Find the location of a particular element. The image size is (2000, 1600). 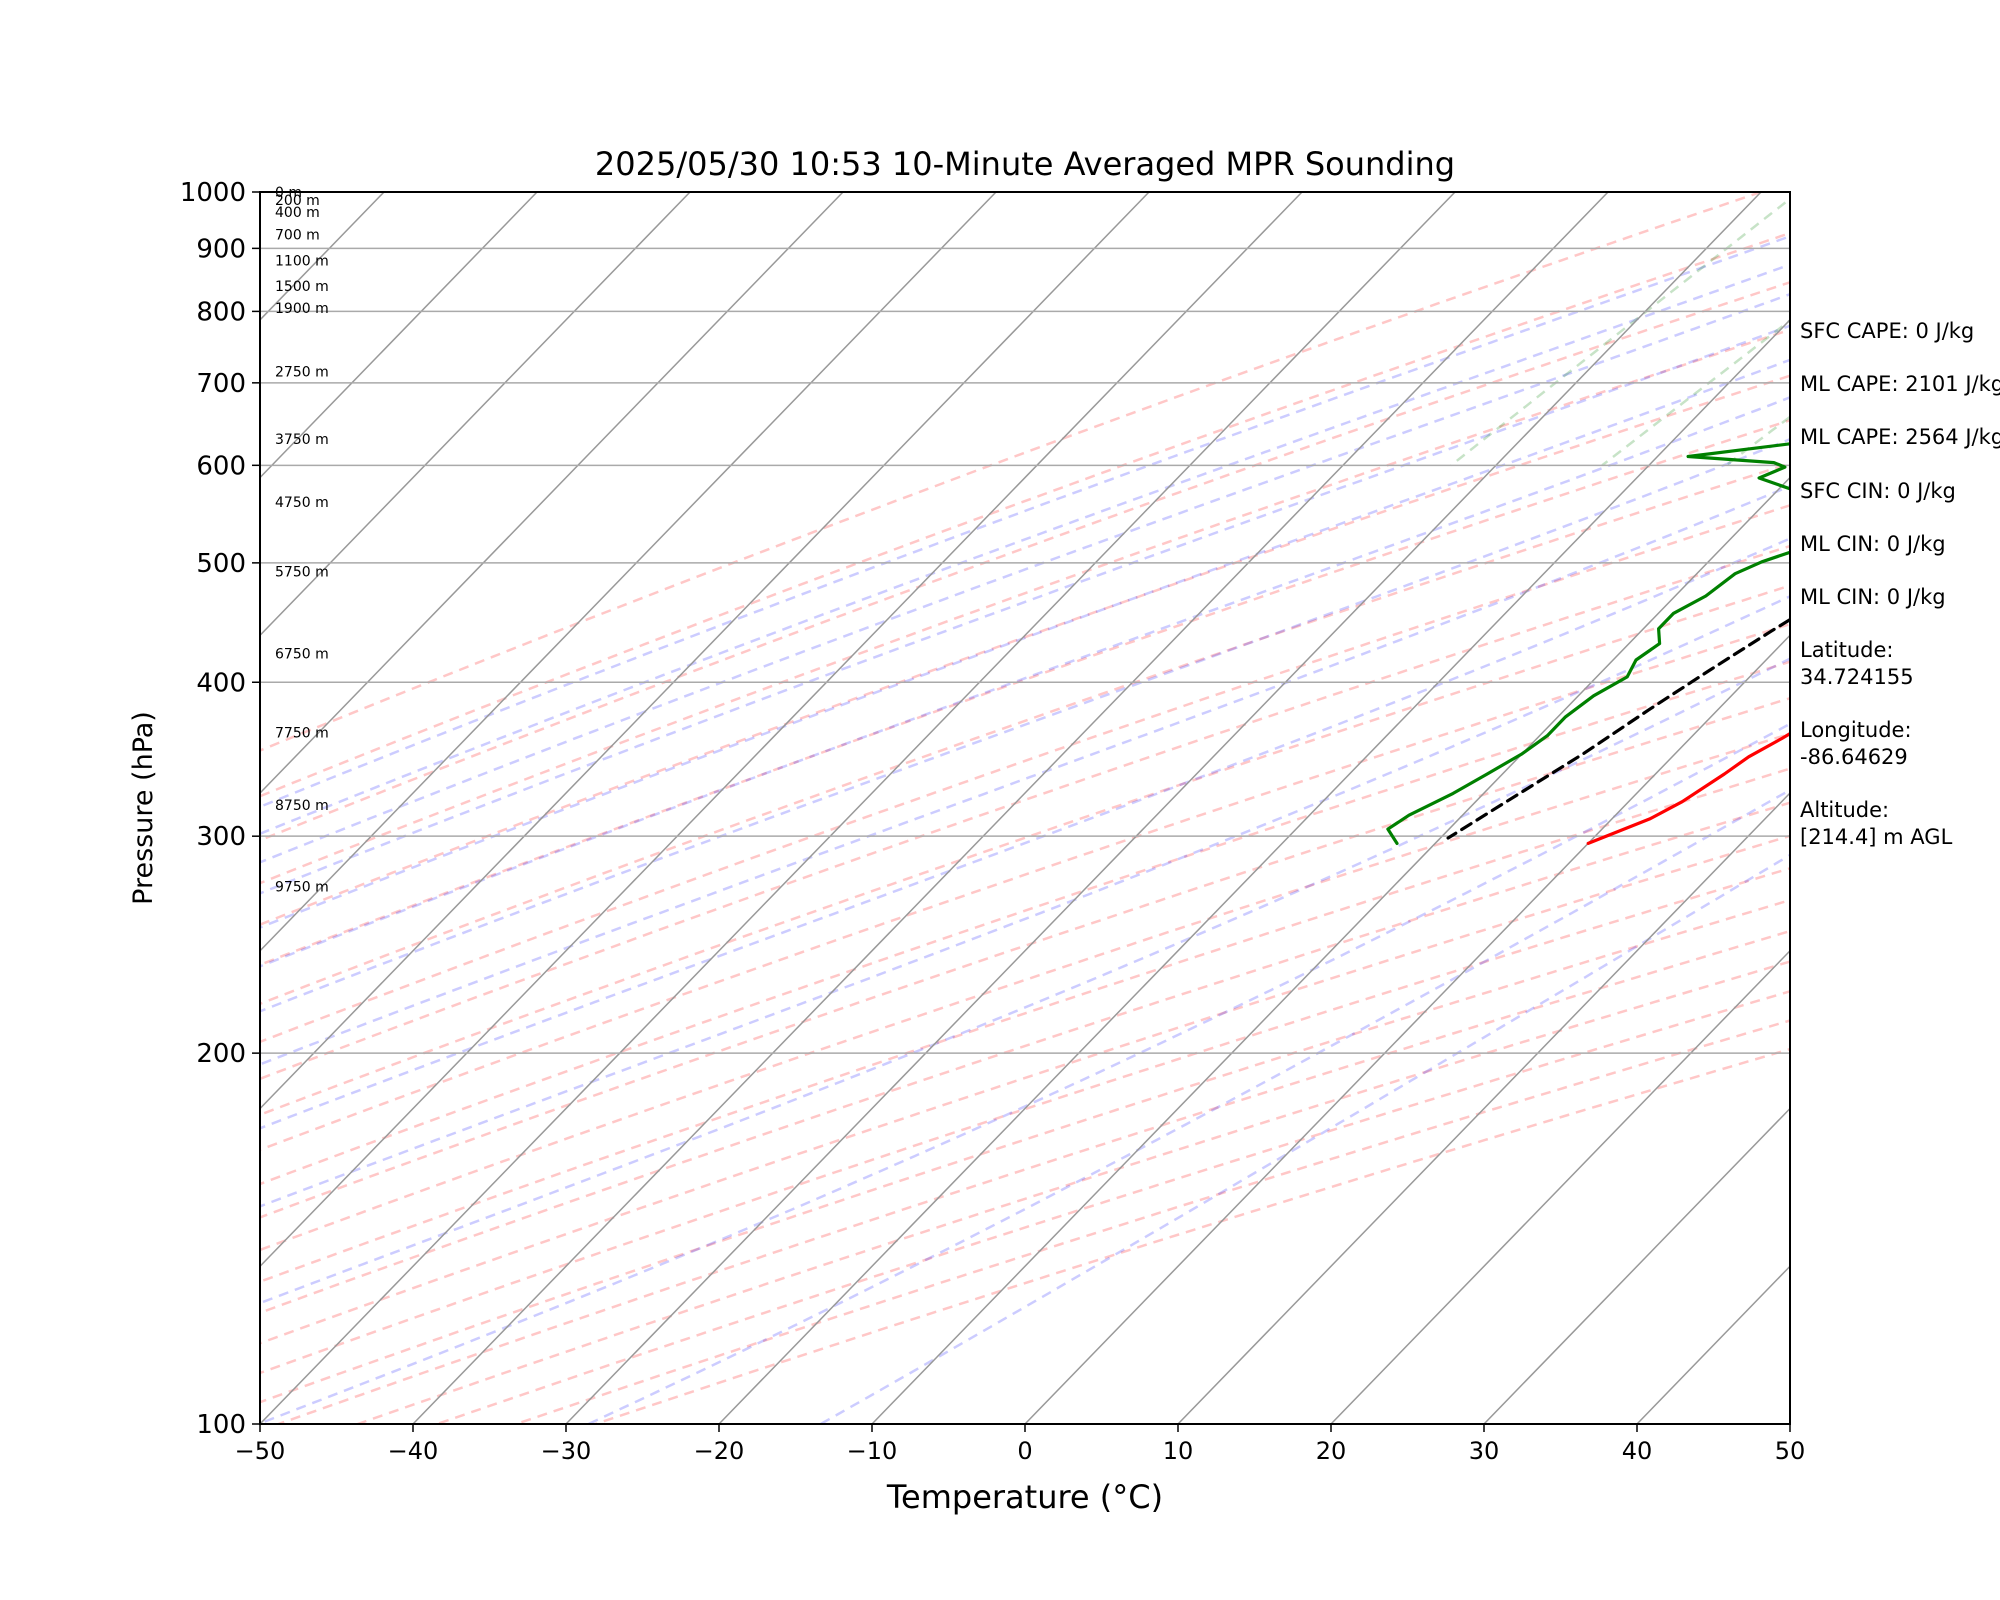

x-tick-label: −10 is located at coordinates (872, 1451).